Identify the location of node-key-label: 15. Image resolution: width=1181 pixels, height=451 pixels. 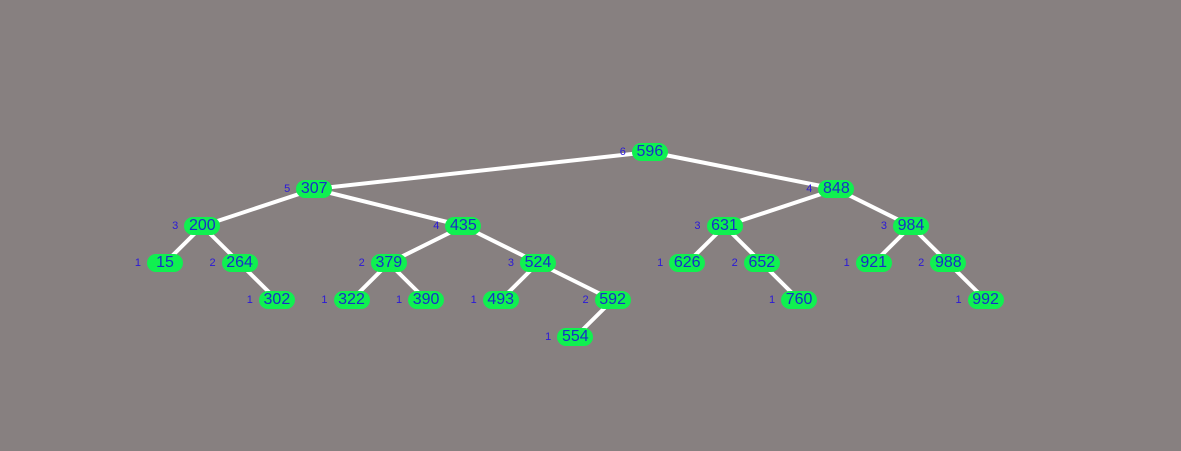
(165, 262).